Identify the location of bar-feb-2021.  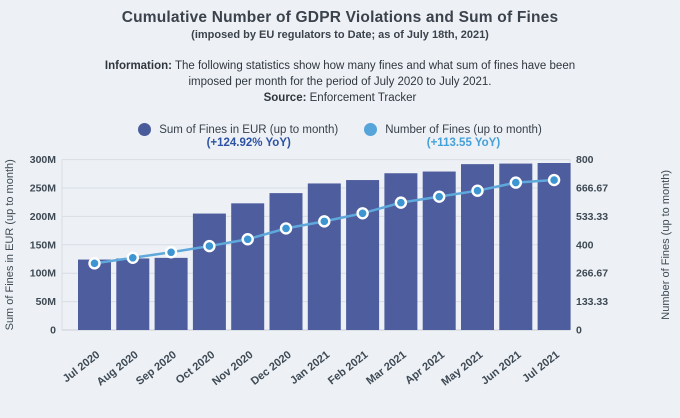
(363, 255).